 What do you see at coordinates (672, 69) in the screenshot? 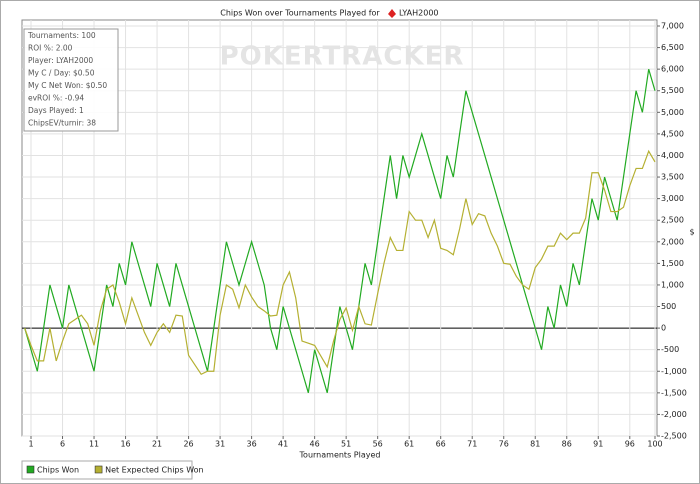
I see `y-tick-label: 6,000` at bounding box center [672, 69].